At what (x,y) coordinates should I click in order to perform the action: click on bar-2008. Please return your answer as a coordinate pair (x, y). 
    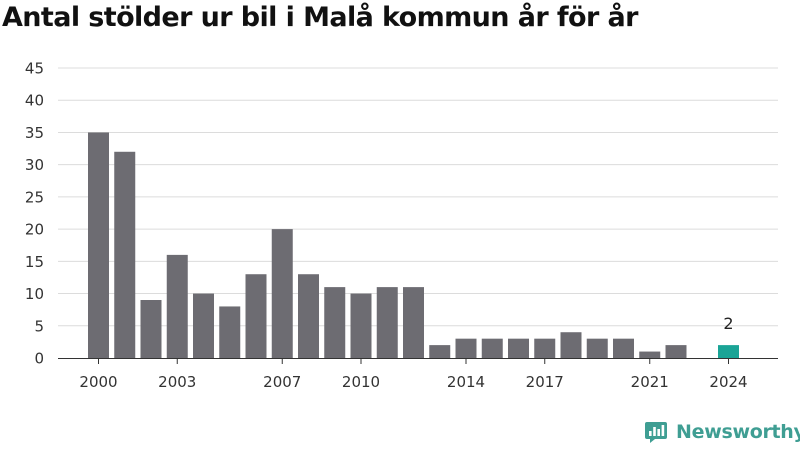
    Looking at the image, I should click on (308, 316).